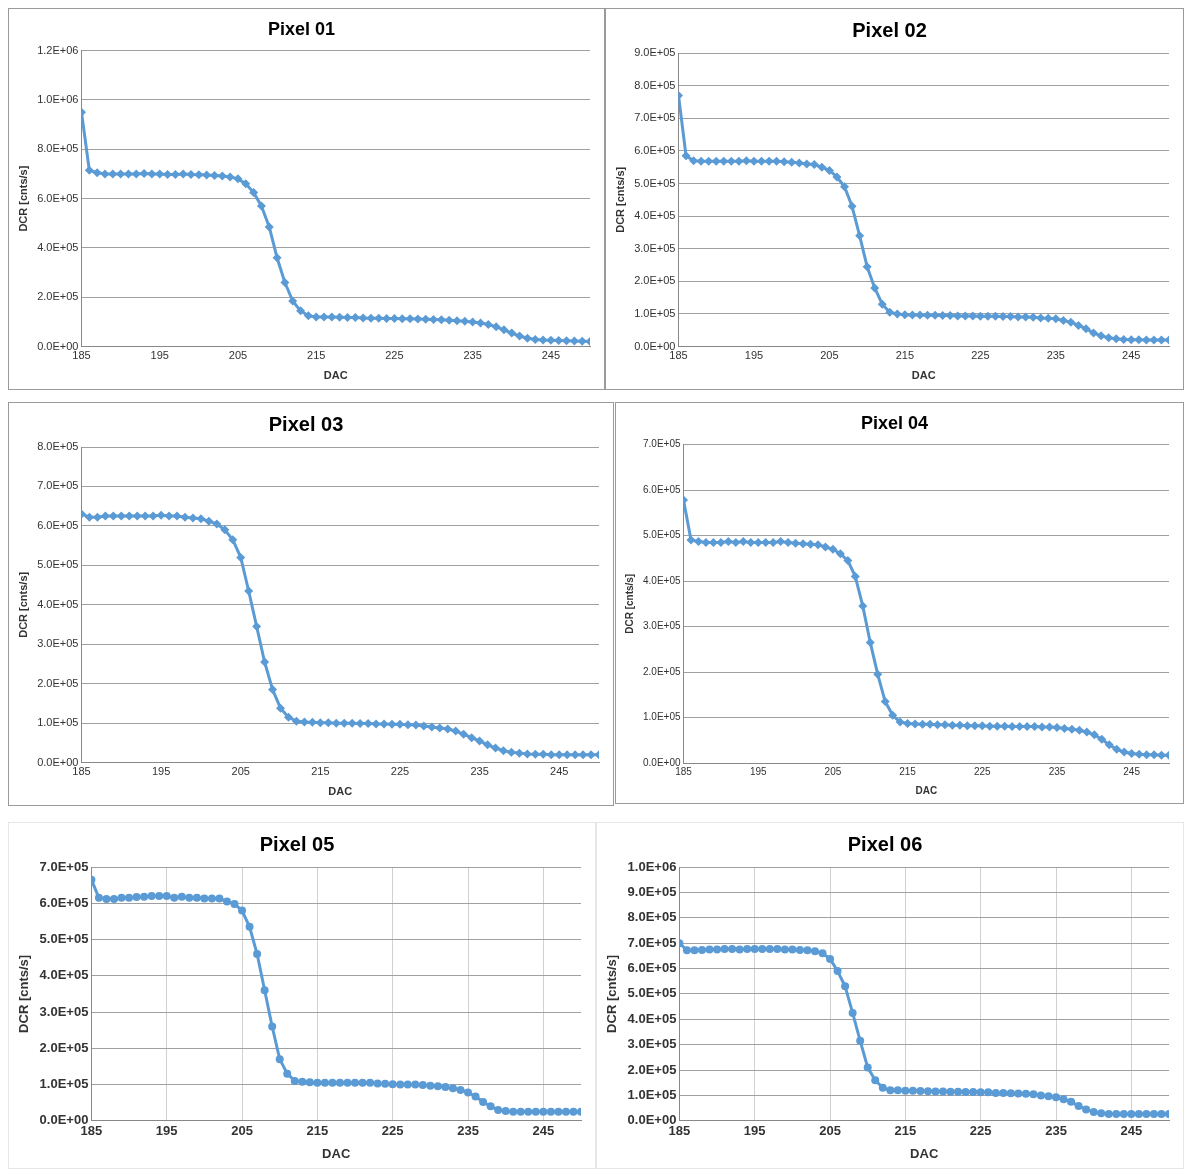 This screenshot has width=1184, height=1169. What do you see at coordinates (889, 29) in the screenshot?
I see `chart-title: Pixel 02` at bounding box center [889, 29].